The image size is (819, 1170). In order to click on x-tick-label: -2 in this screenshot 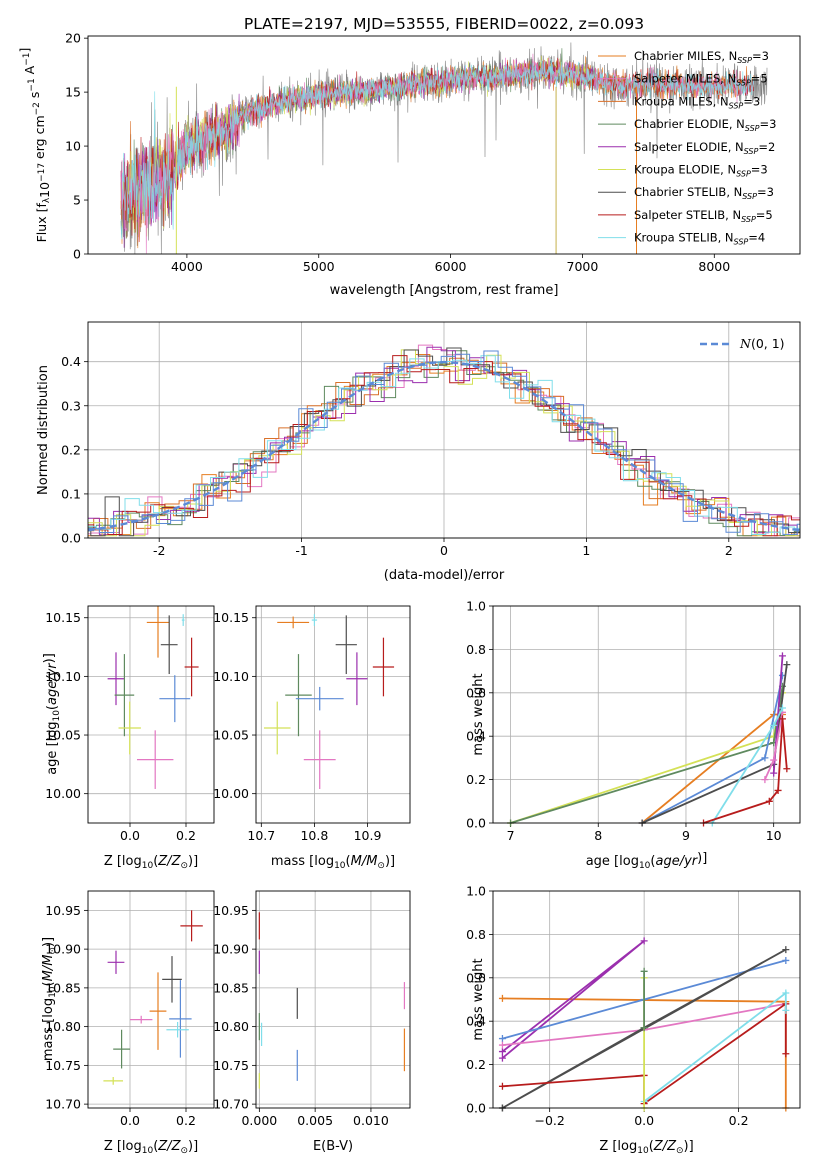, I will do `click(159, 550)`.